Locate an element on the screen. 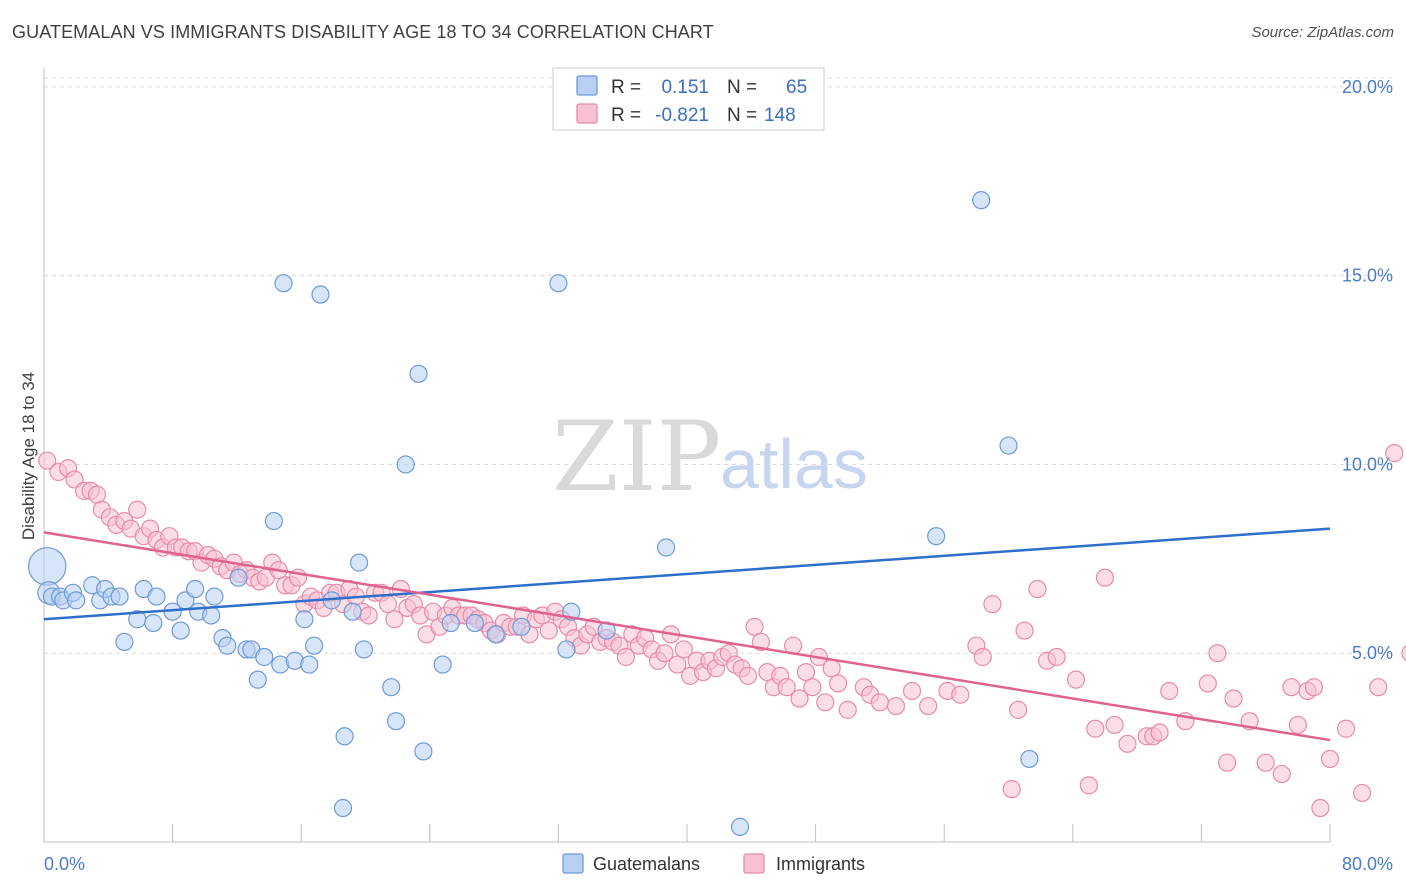 Image resolution: width=1406 pixels, height=892 pixels. y-tick-label: 15.0% is located at coordinates (1367, 276).